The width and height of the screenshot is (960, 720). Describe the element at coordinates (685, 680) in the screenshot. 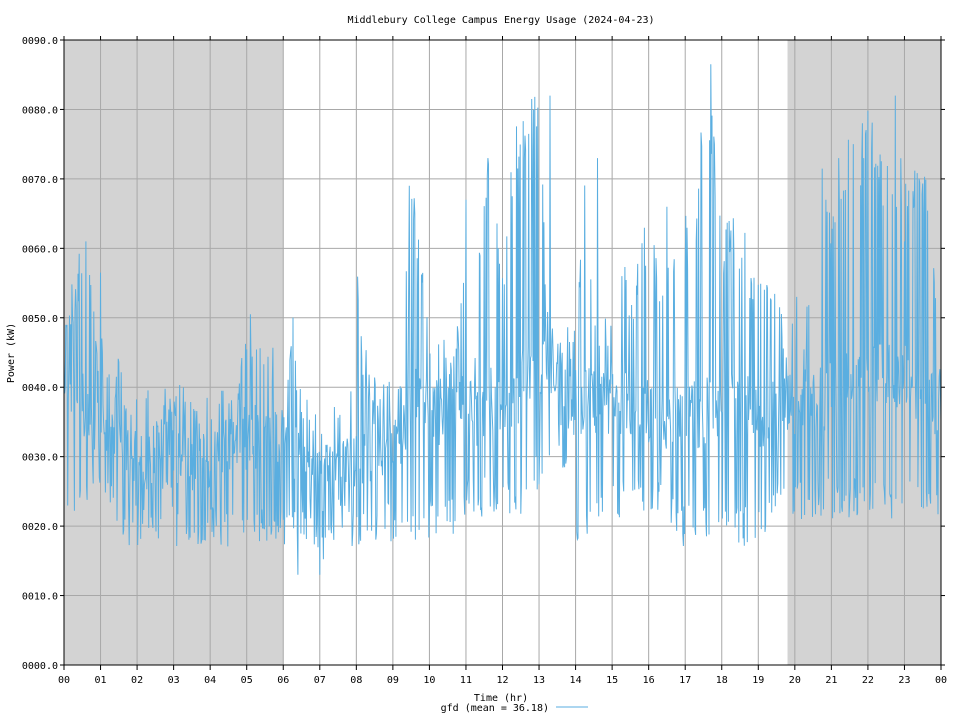

I see `x-tick-label: 17` at that location.